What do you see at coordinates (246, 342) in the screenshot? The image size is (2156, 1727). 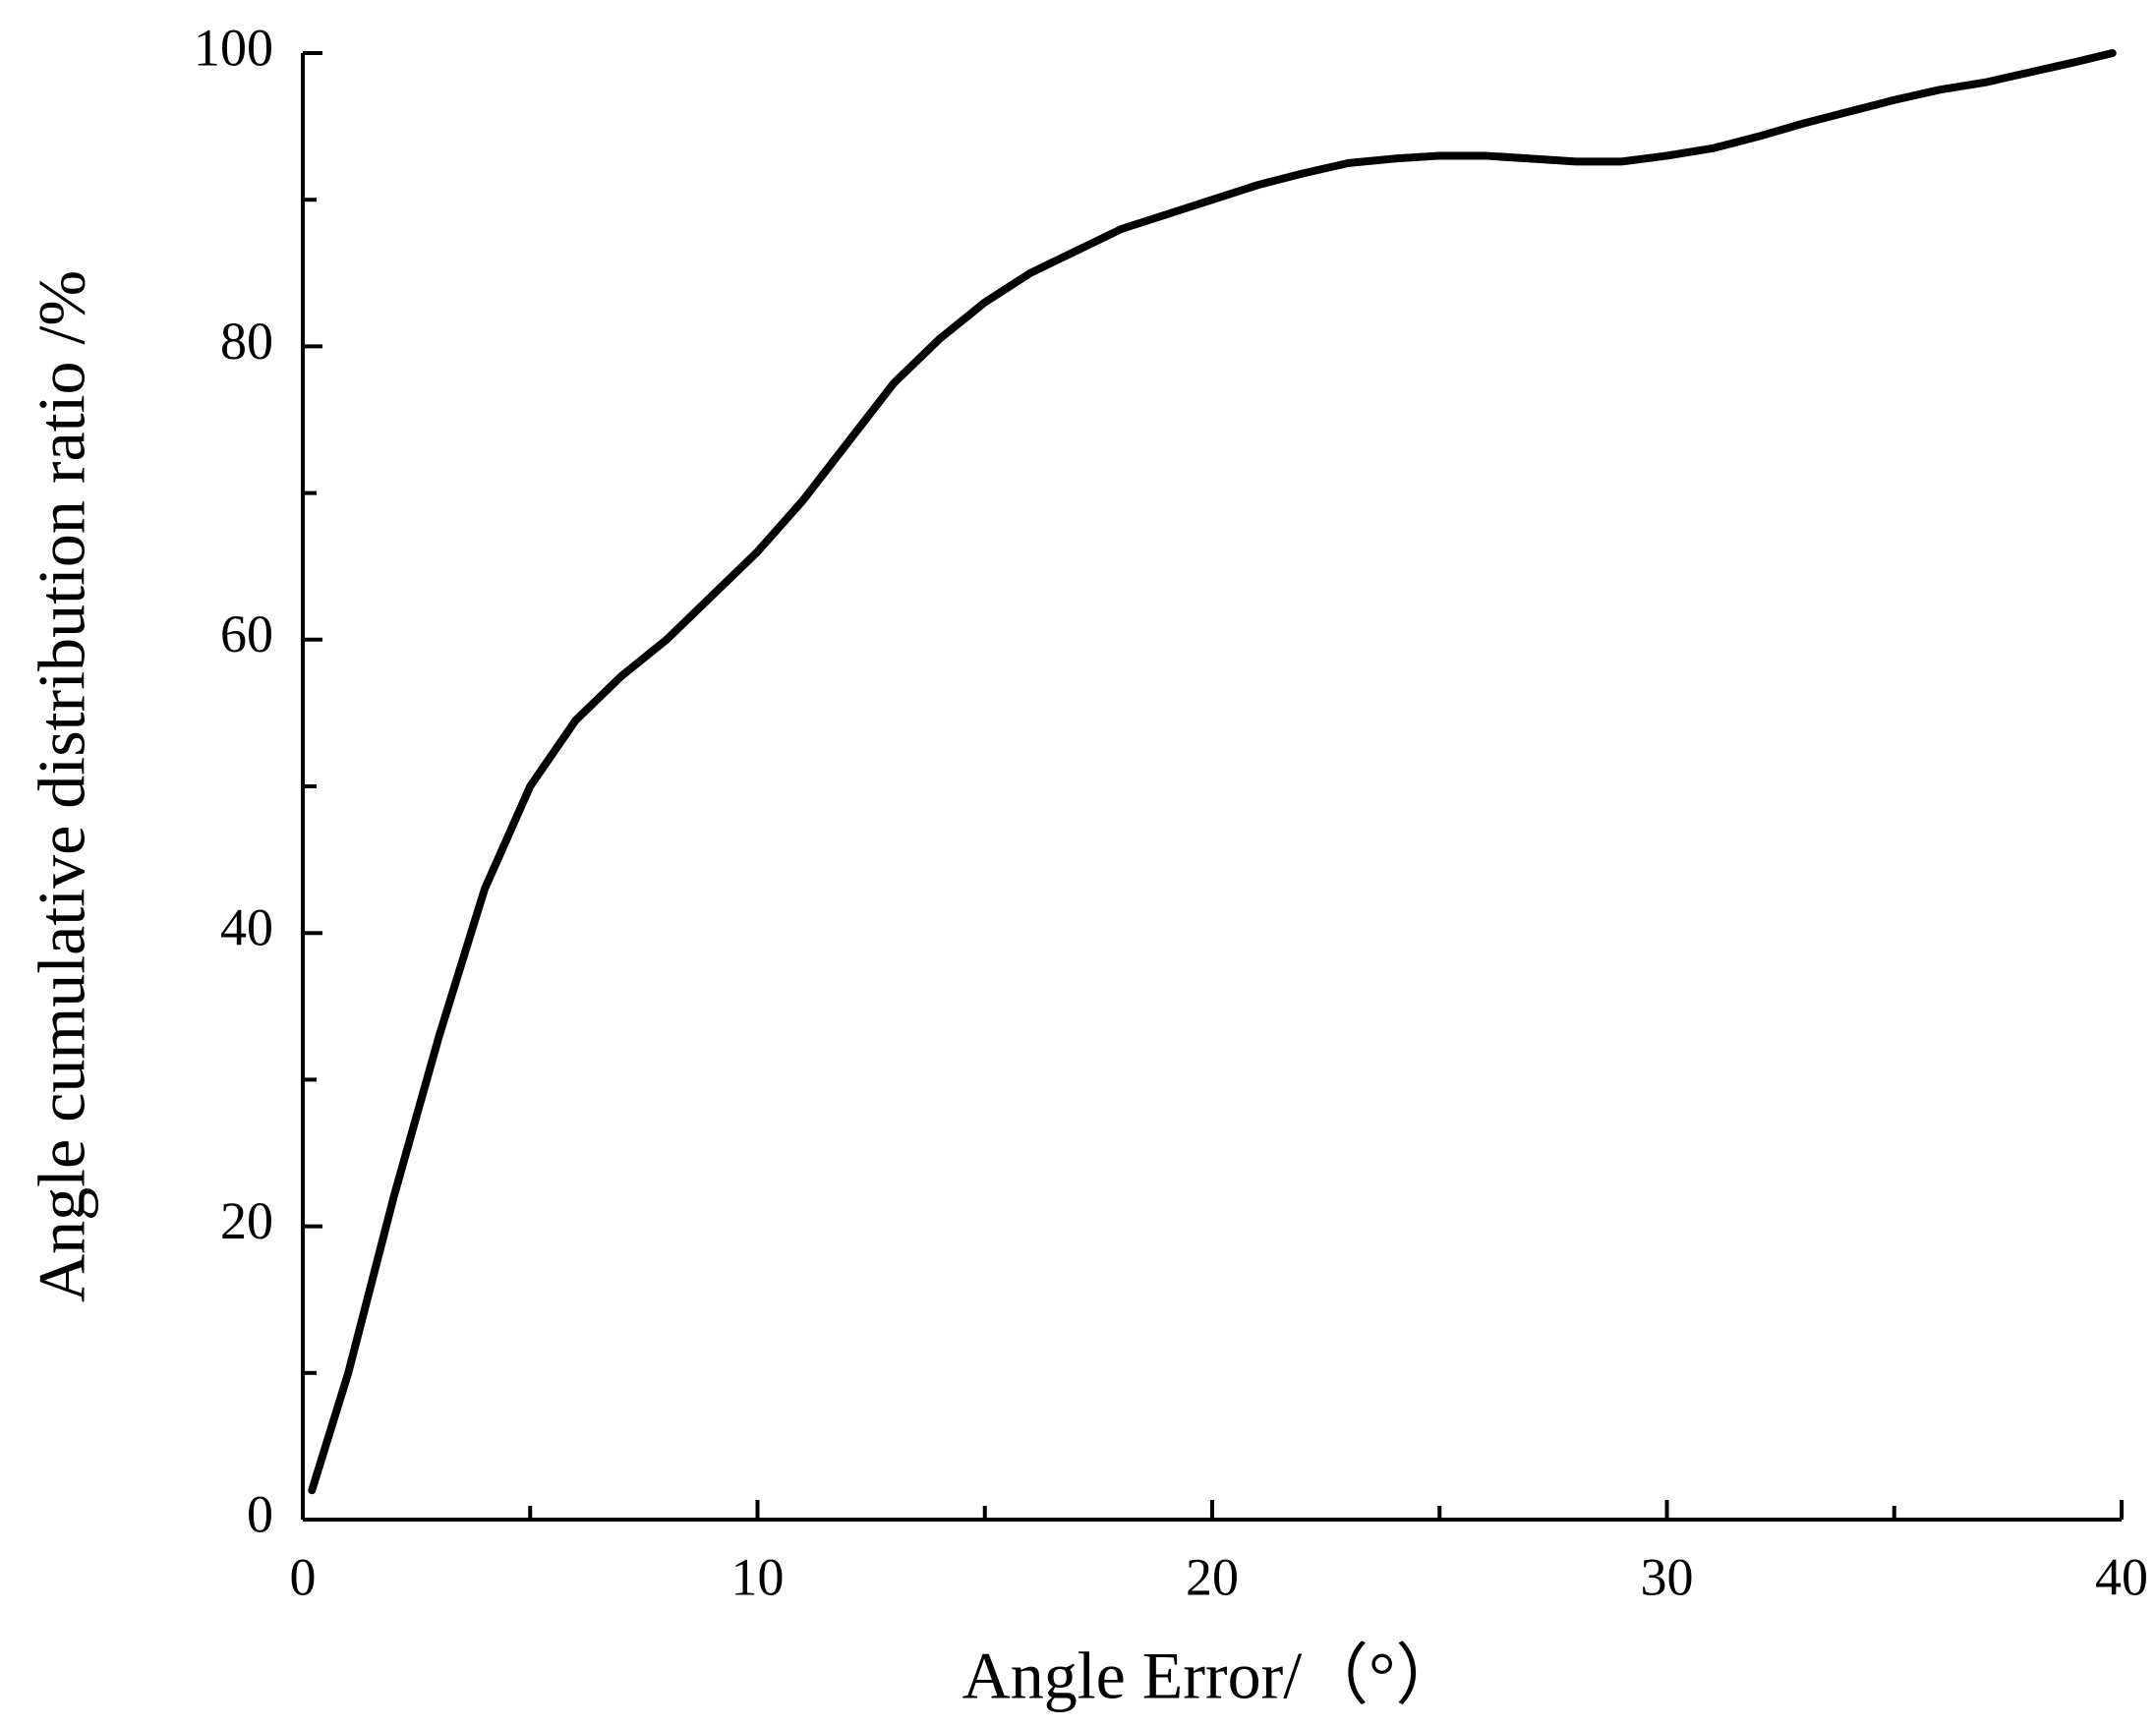 I see `y-tick-label: 80` at bounding box center [246, 342].